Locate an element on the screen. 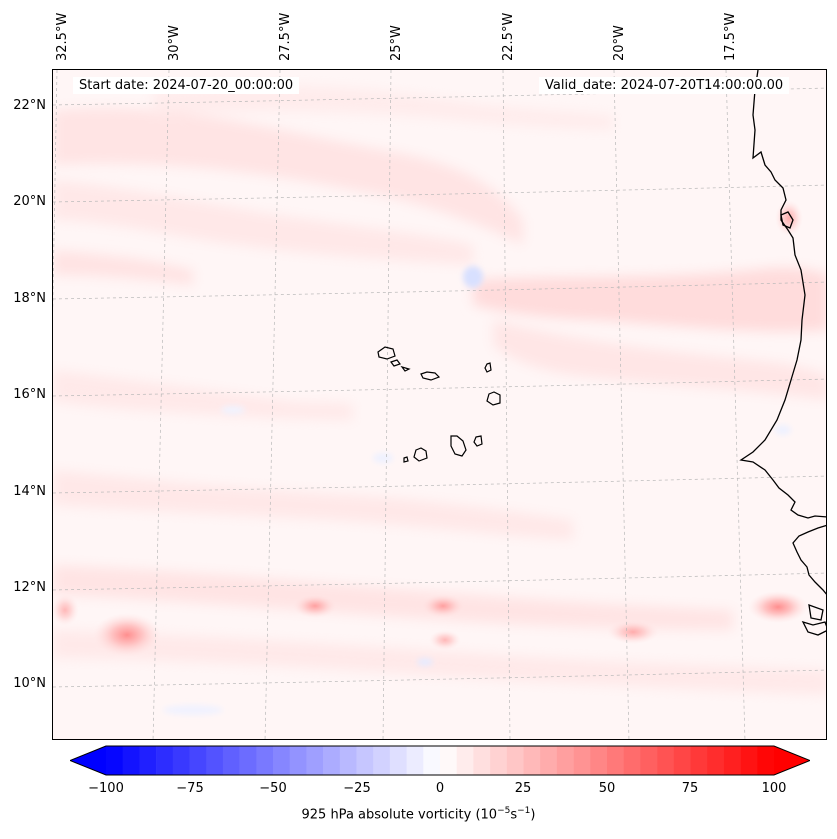 This screenshot has height=839, width=837. colorbar-tick-label: 0 is located at coordinates (440, 788).